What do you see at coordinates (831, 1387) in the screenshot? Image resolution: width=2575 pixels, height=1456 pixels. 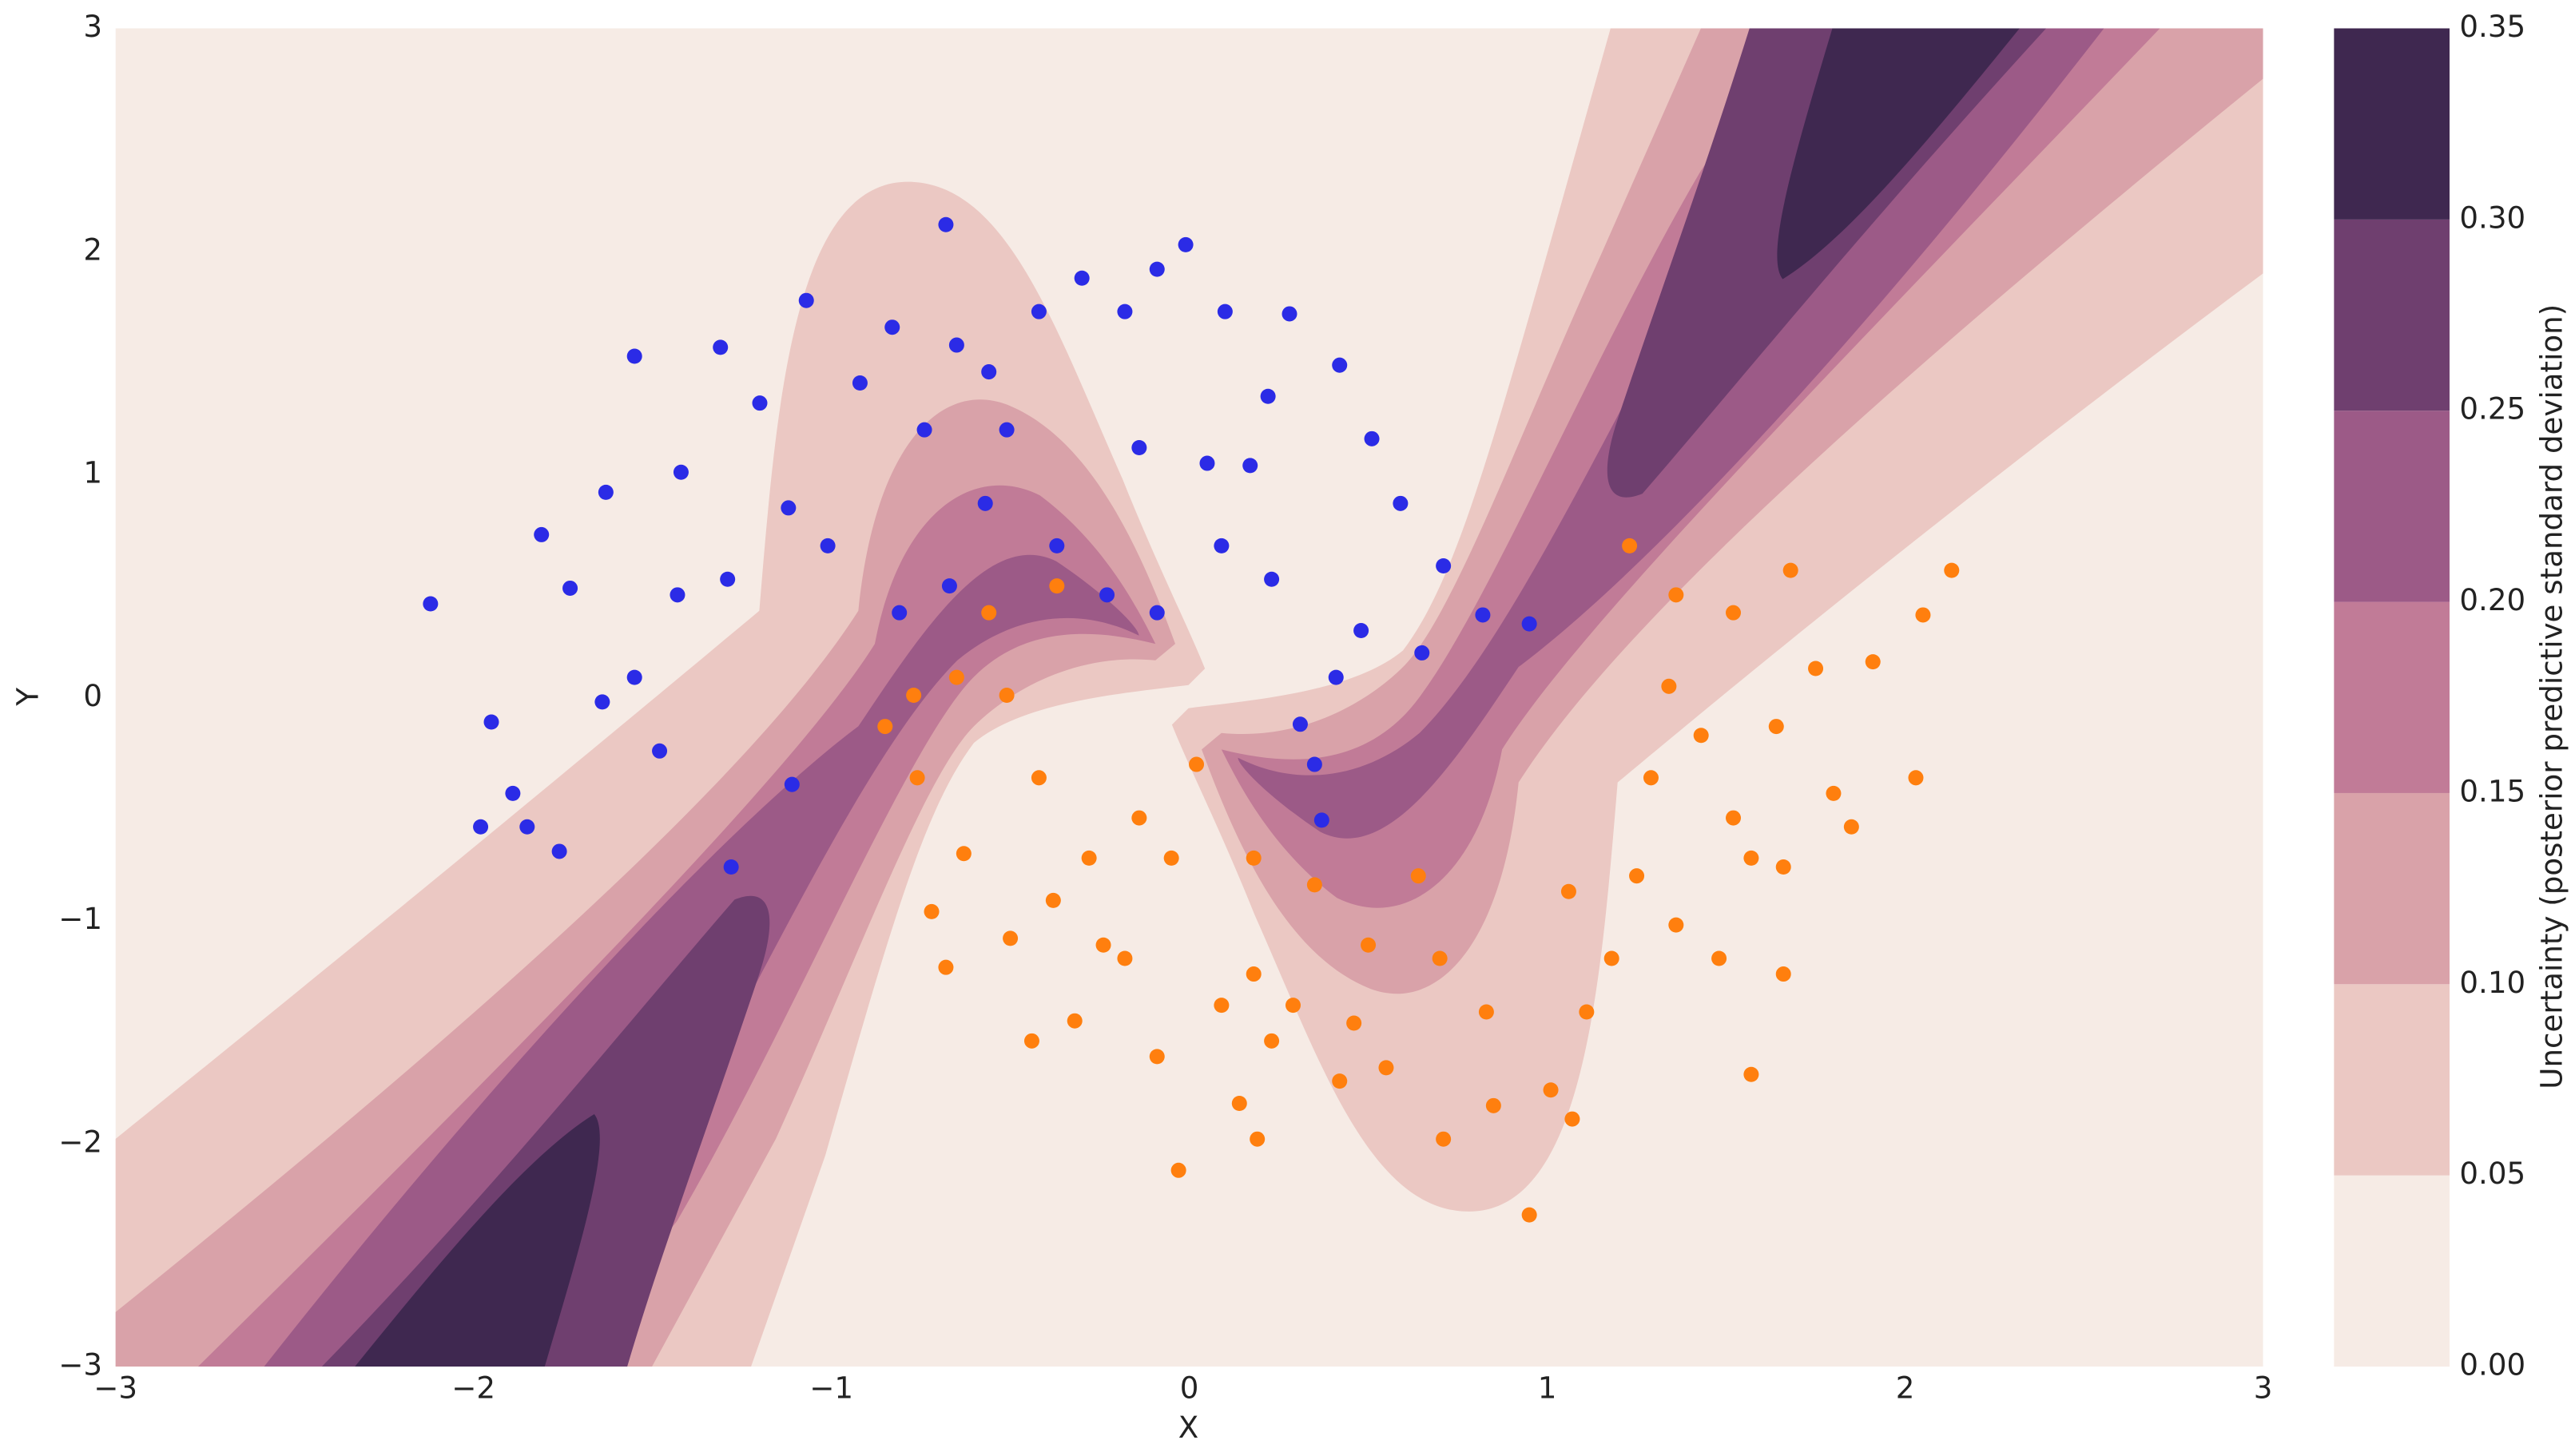 I see `x-tick-label: −1` at bounding box center [831, 1387].